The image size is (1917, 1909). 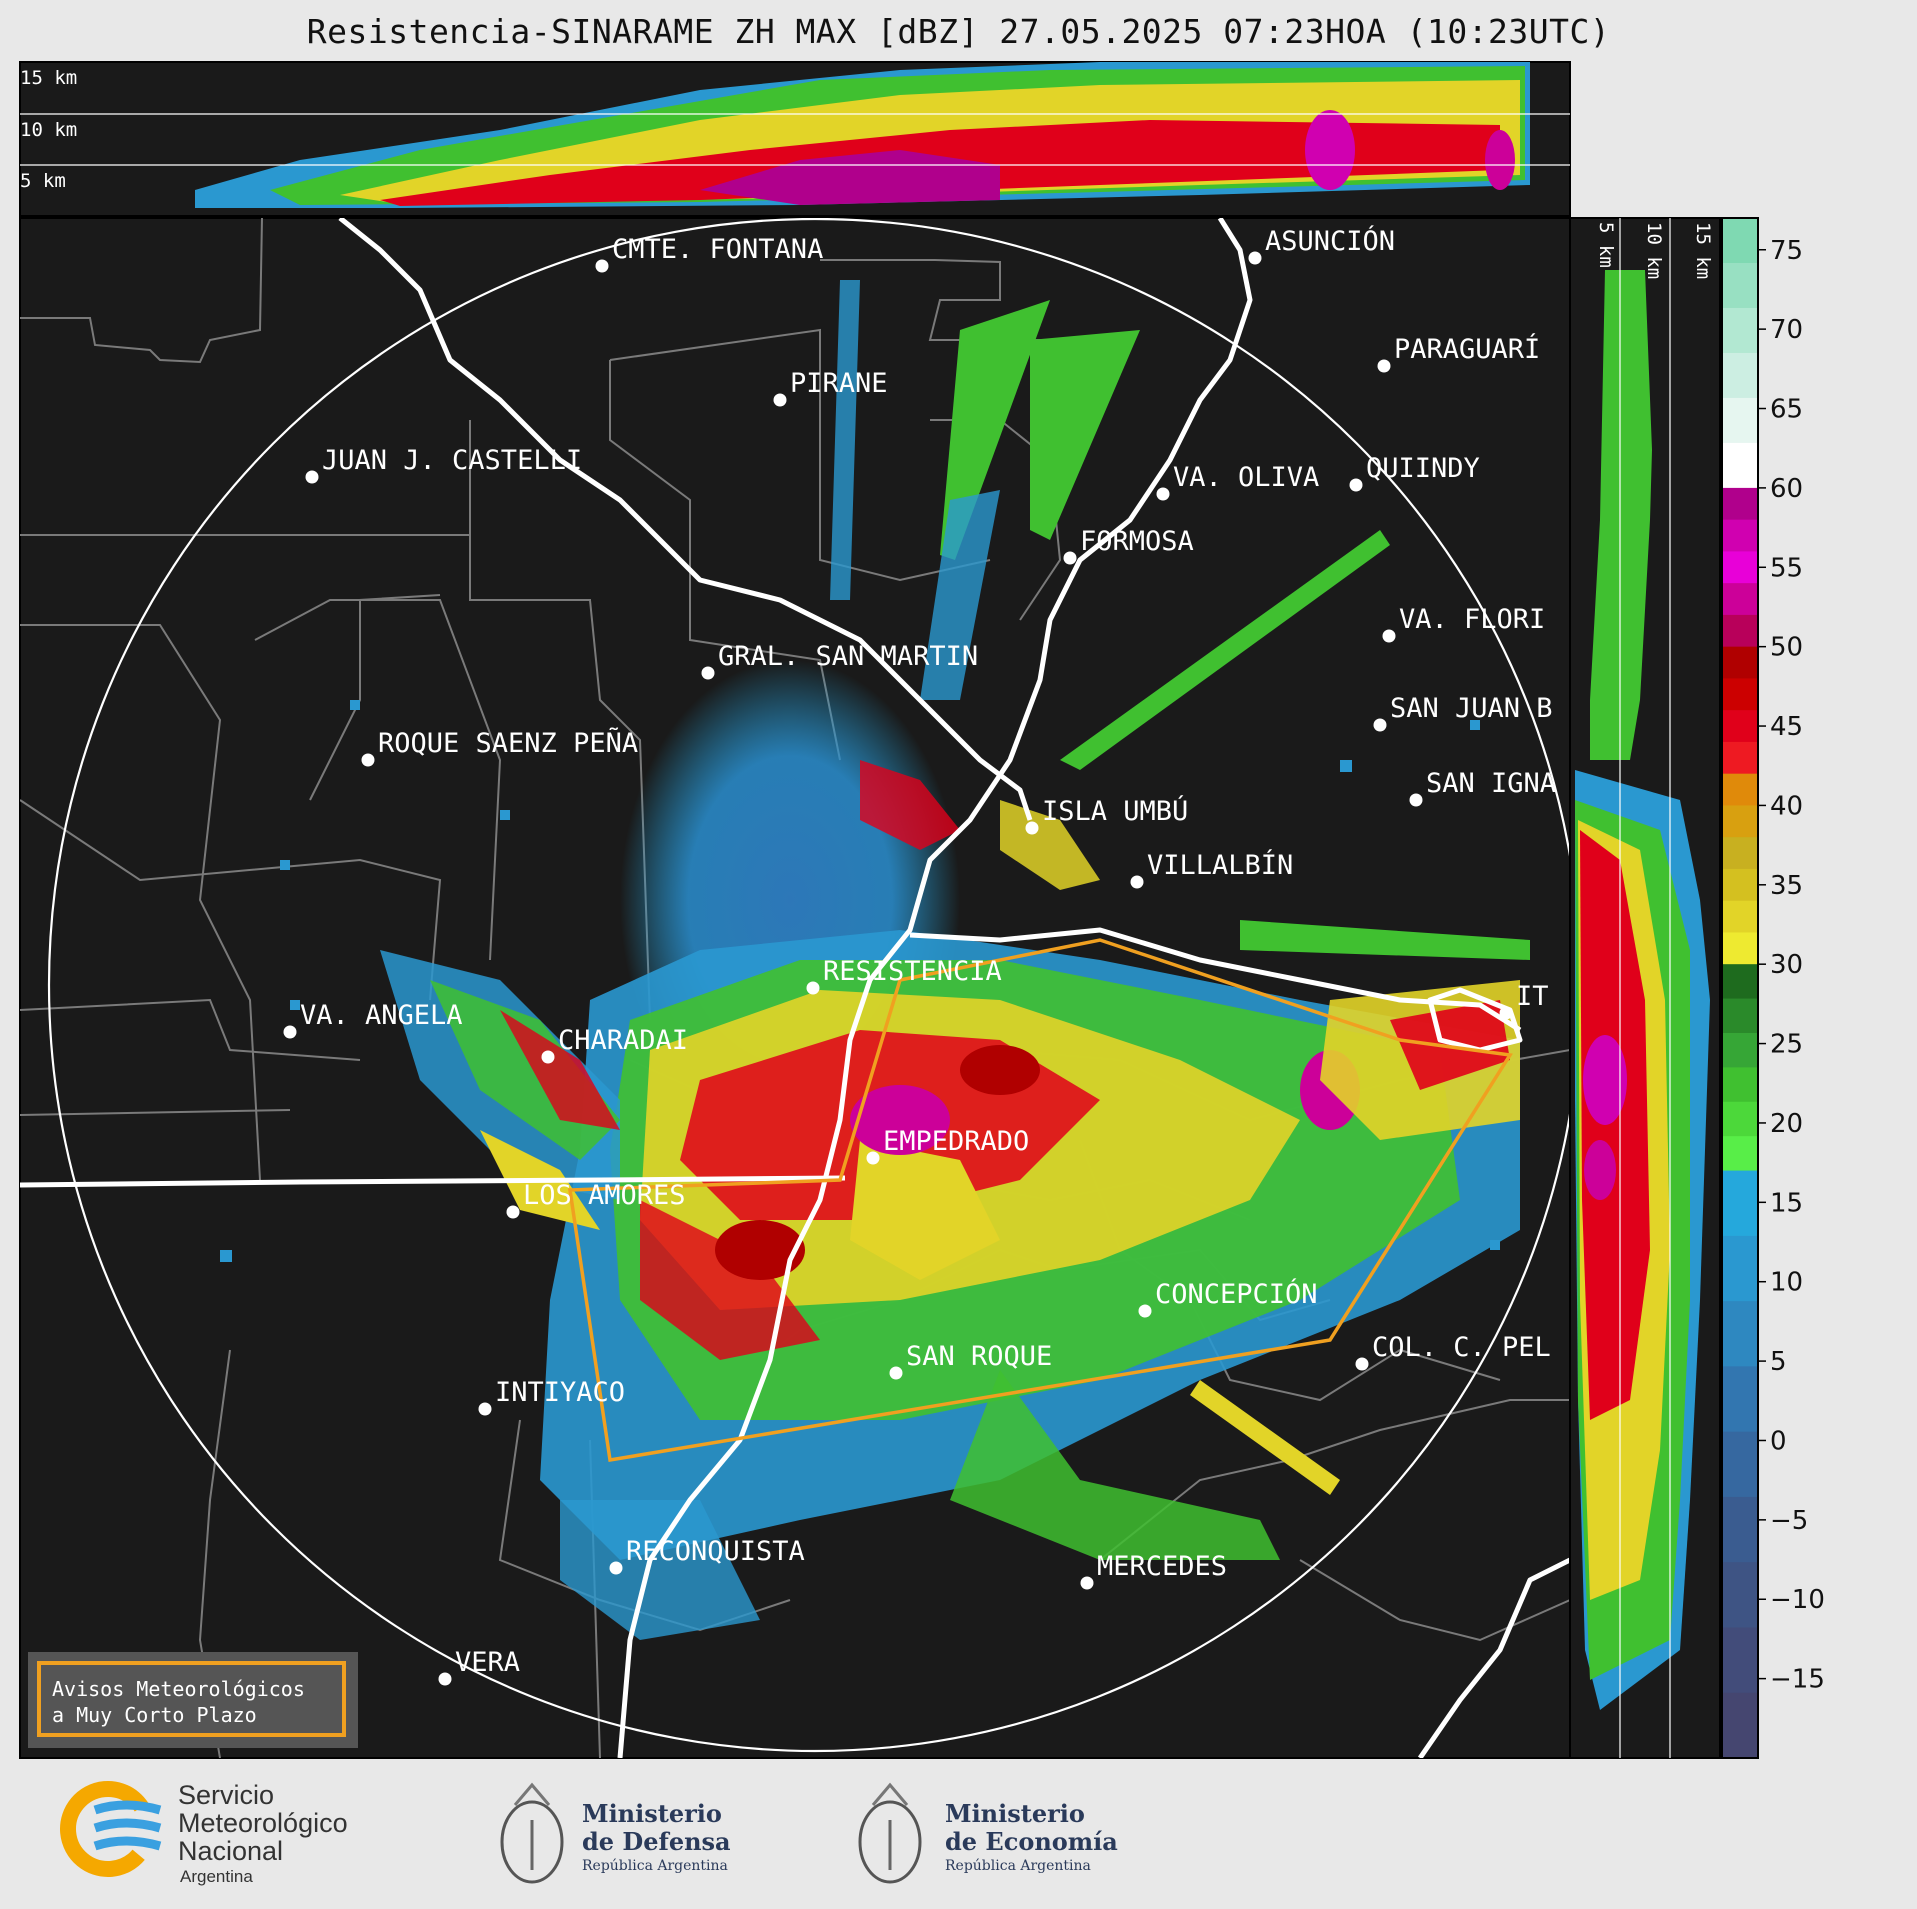 I want to click on locality-label: QUIINDY, so click(x=1423, y=468).